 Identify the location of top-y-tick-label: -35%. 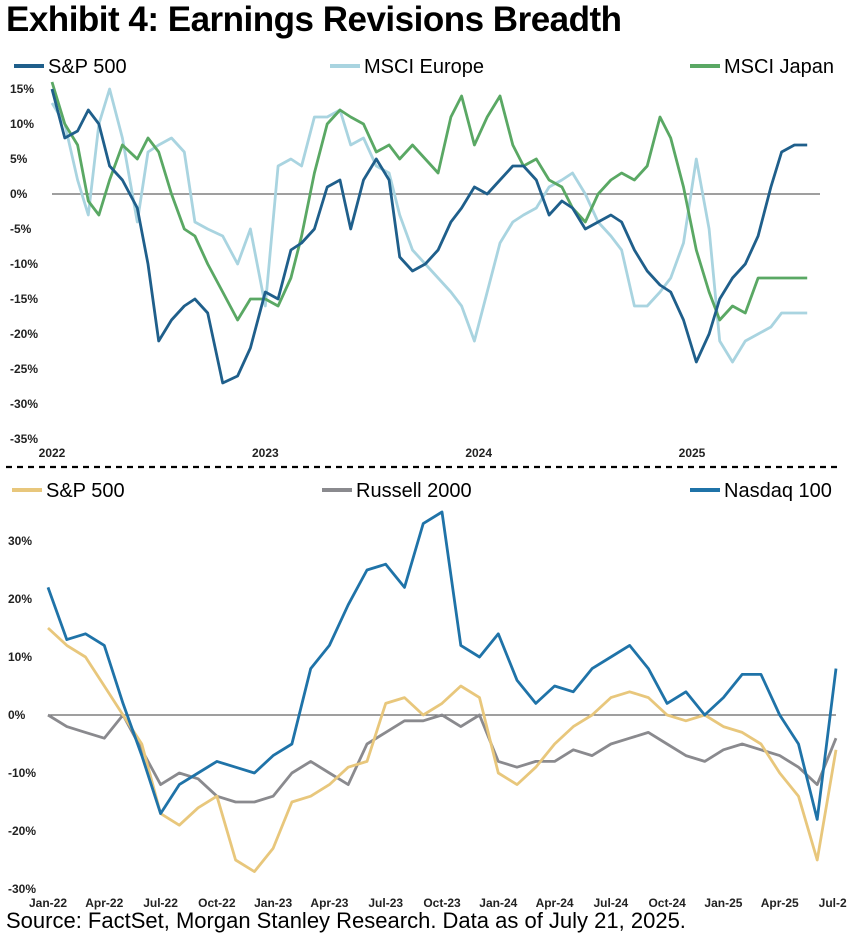
(24, 439).